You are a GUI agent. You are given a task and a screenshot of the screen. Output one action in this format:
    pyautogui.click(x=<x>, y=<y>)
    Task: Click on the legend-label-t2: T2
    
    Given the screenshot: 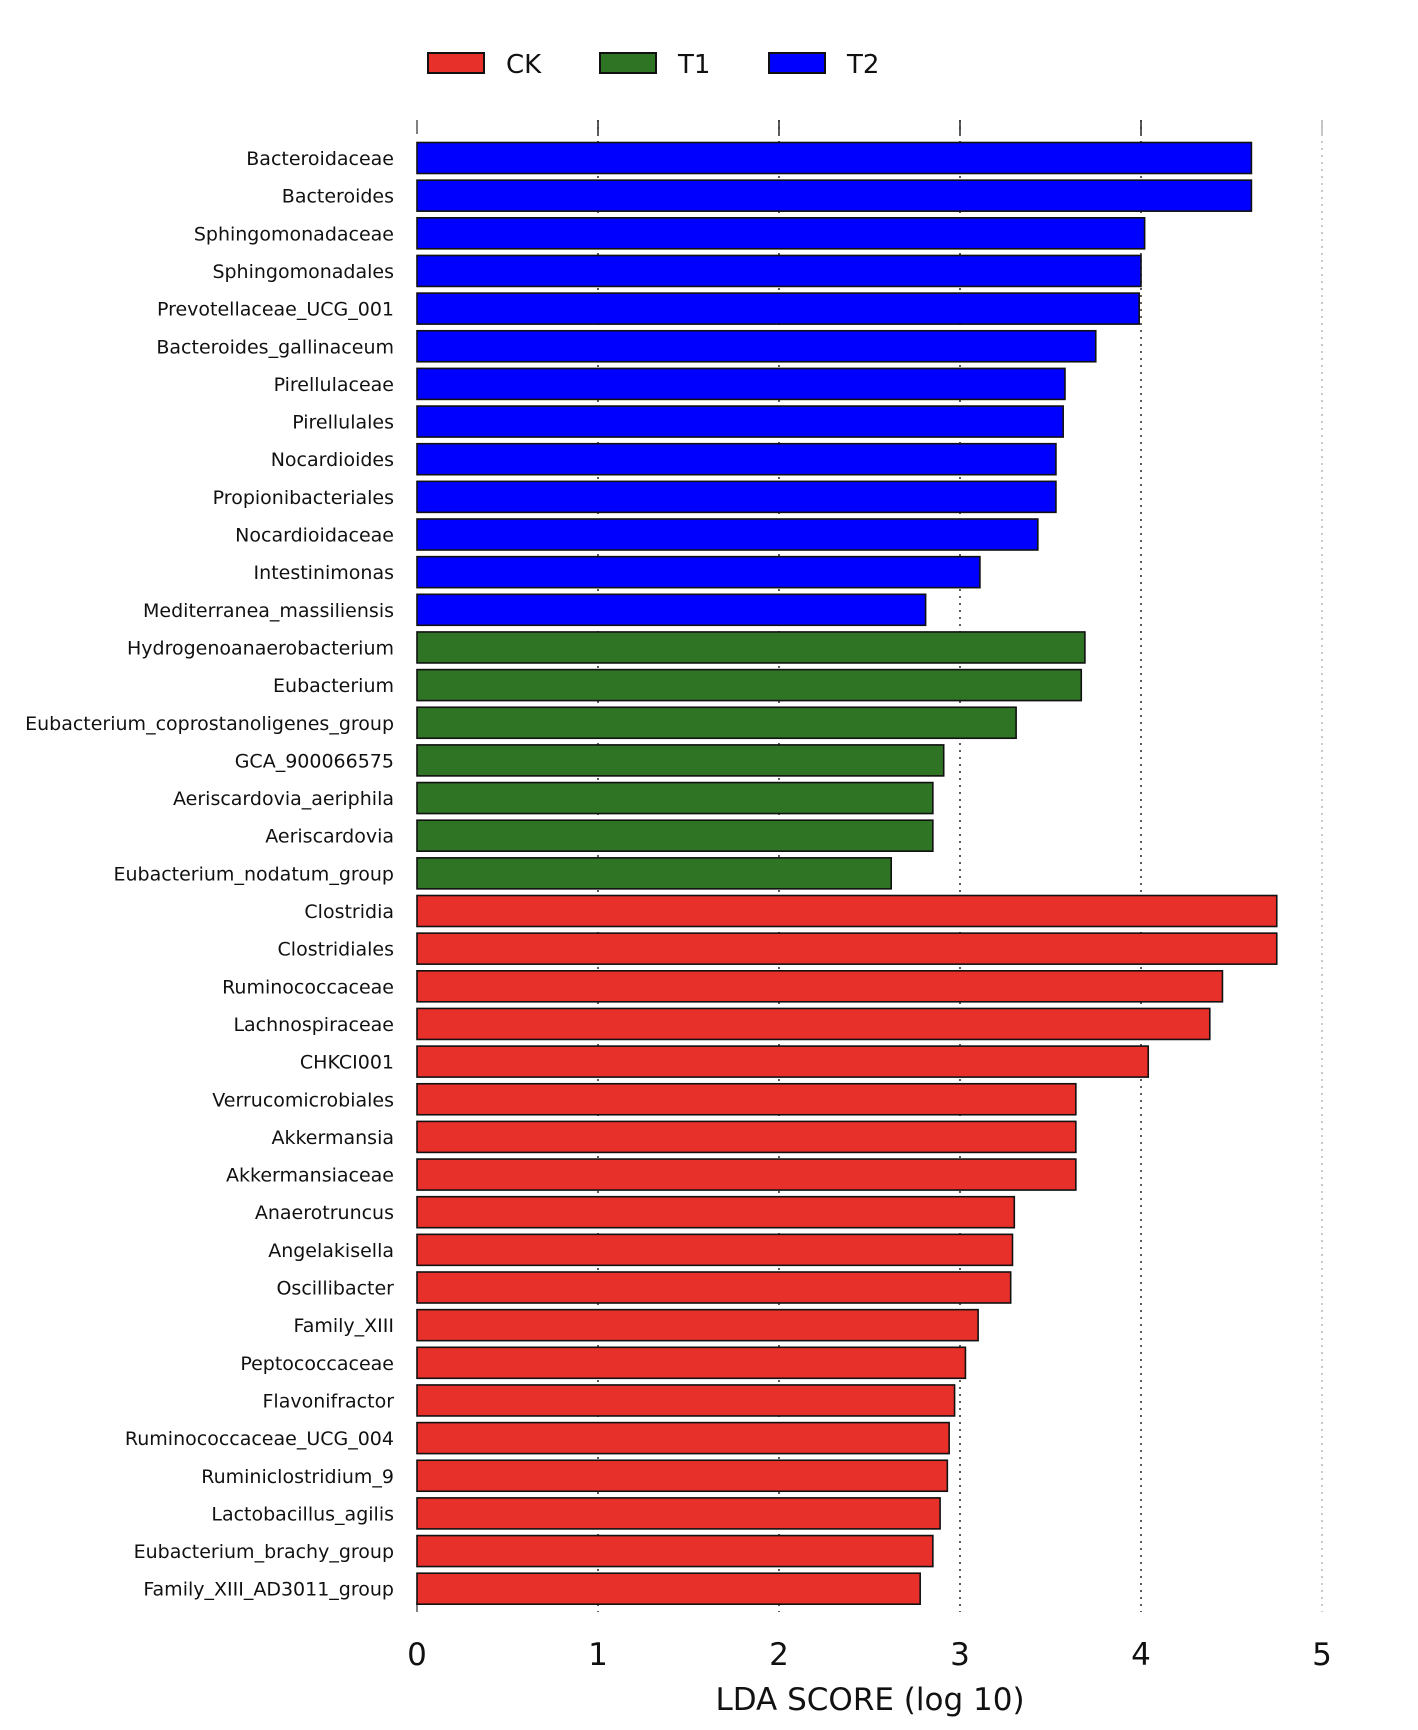 What is the action you would take?
    pyautogui.click(x=862, y=65)
    